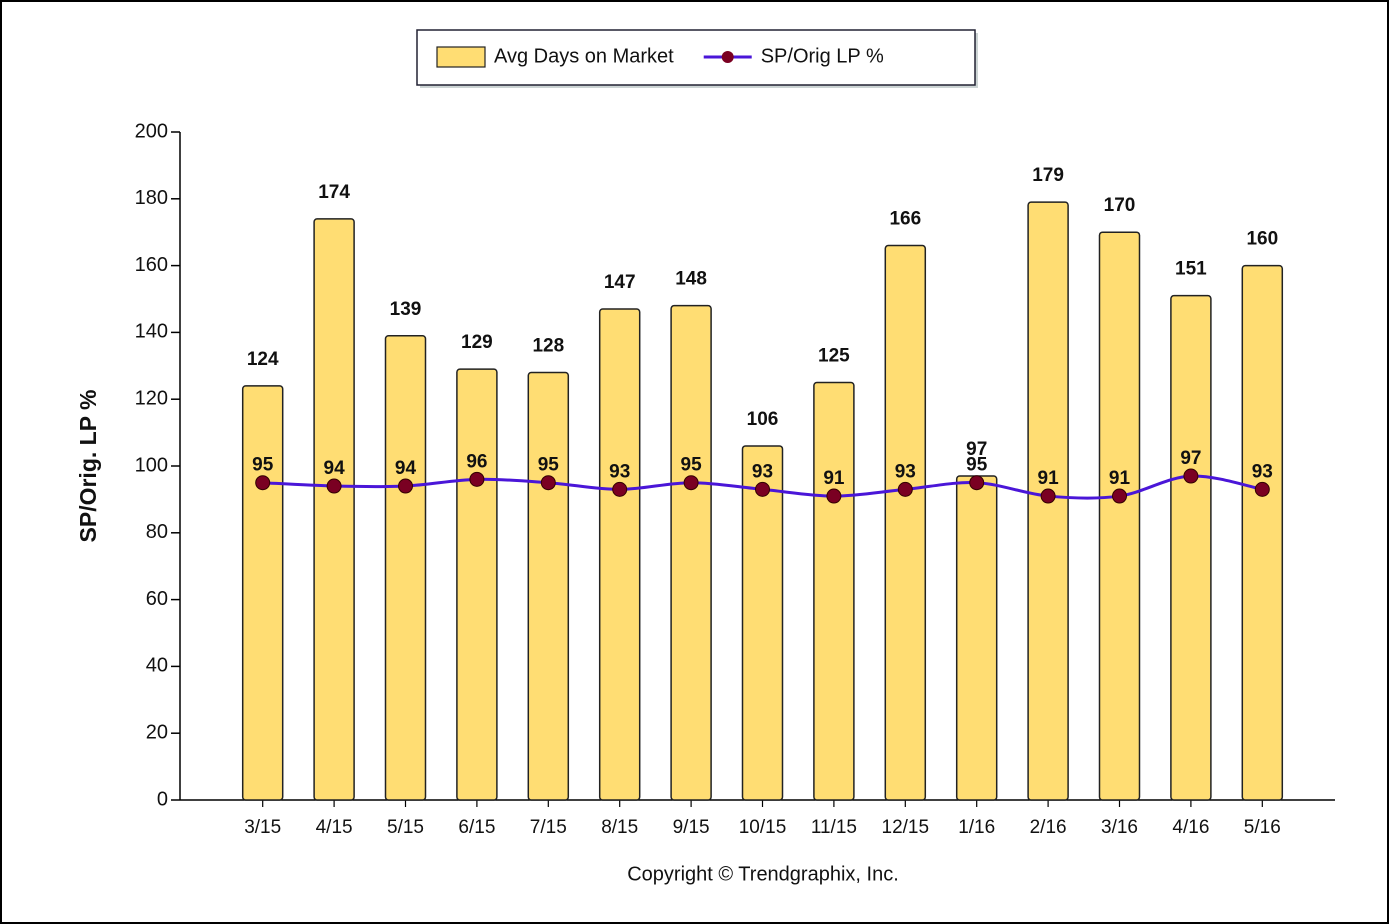  I want to click on bar-value-label: 124, so click(263, 359).